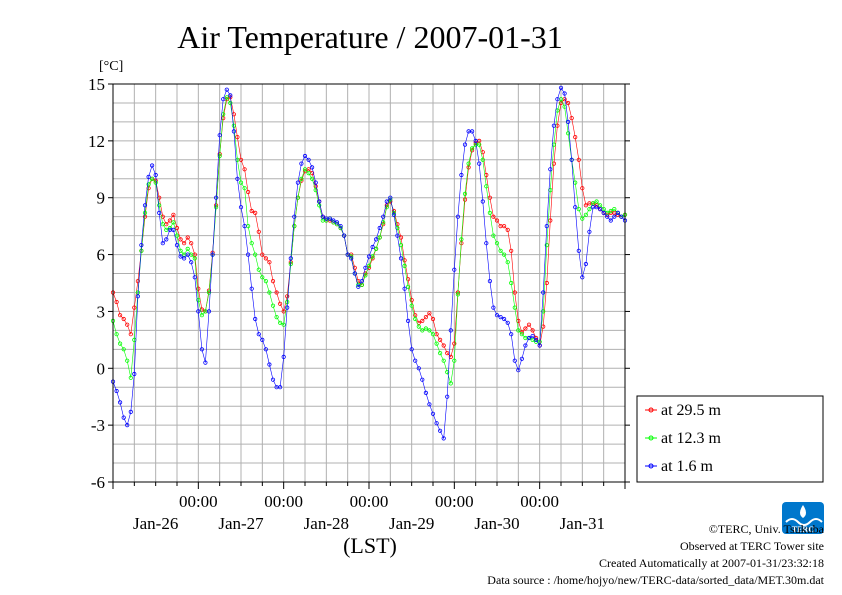  I want to click on y-tick-label: 15, so click(96, 84).